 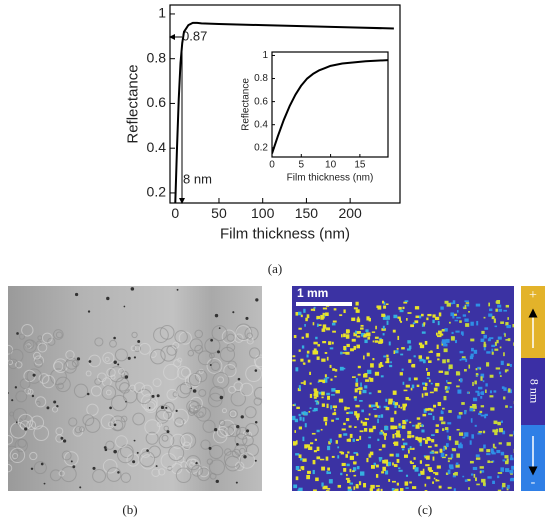 What do you see at coordinates (275, 268) in the screenshot?
I see `panel-label: (a)` at bounding box center [275, 268].